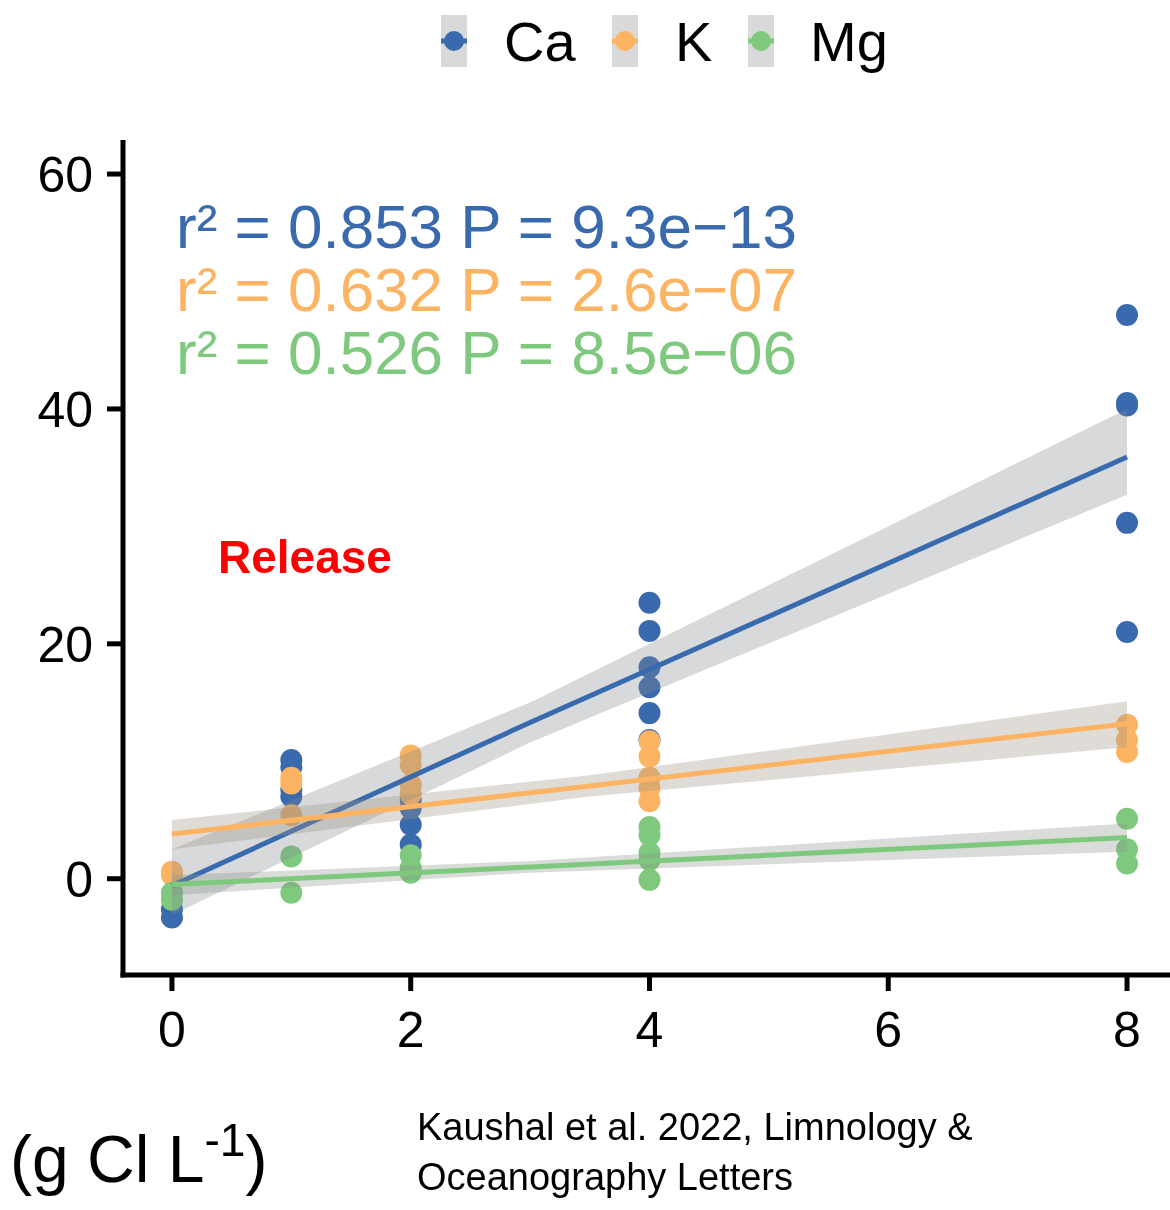  What do you see at coordinates (1127, 1030) in the screenshot?
I see `x-tick-label: 8` at bounding box center [1127, 1030].